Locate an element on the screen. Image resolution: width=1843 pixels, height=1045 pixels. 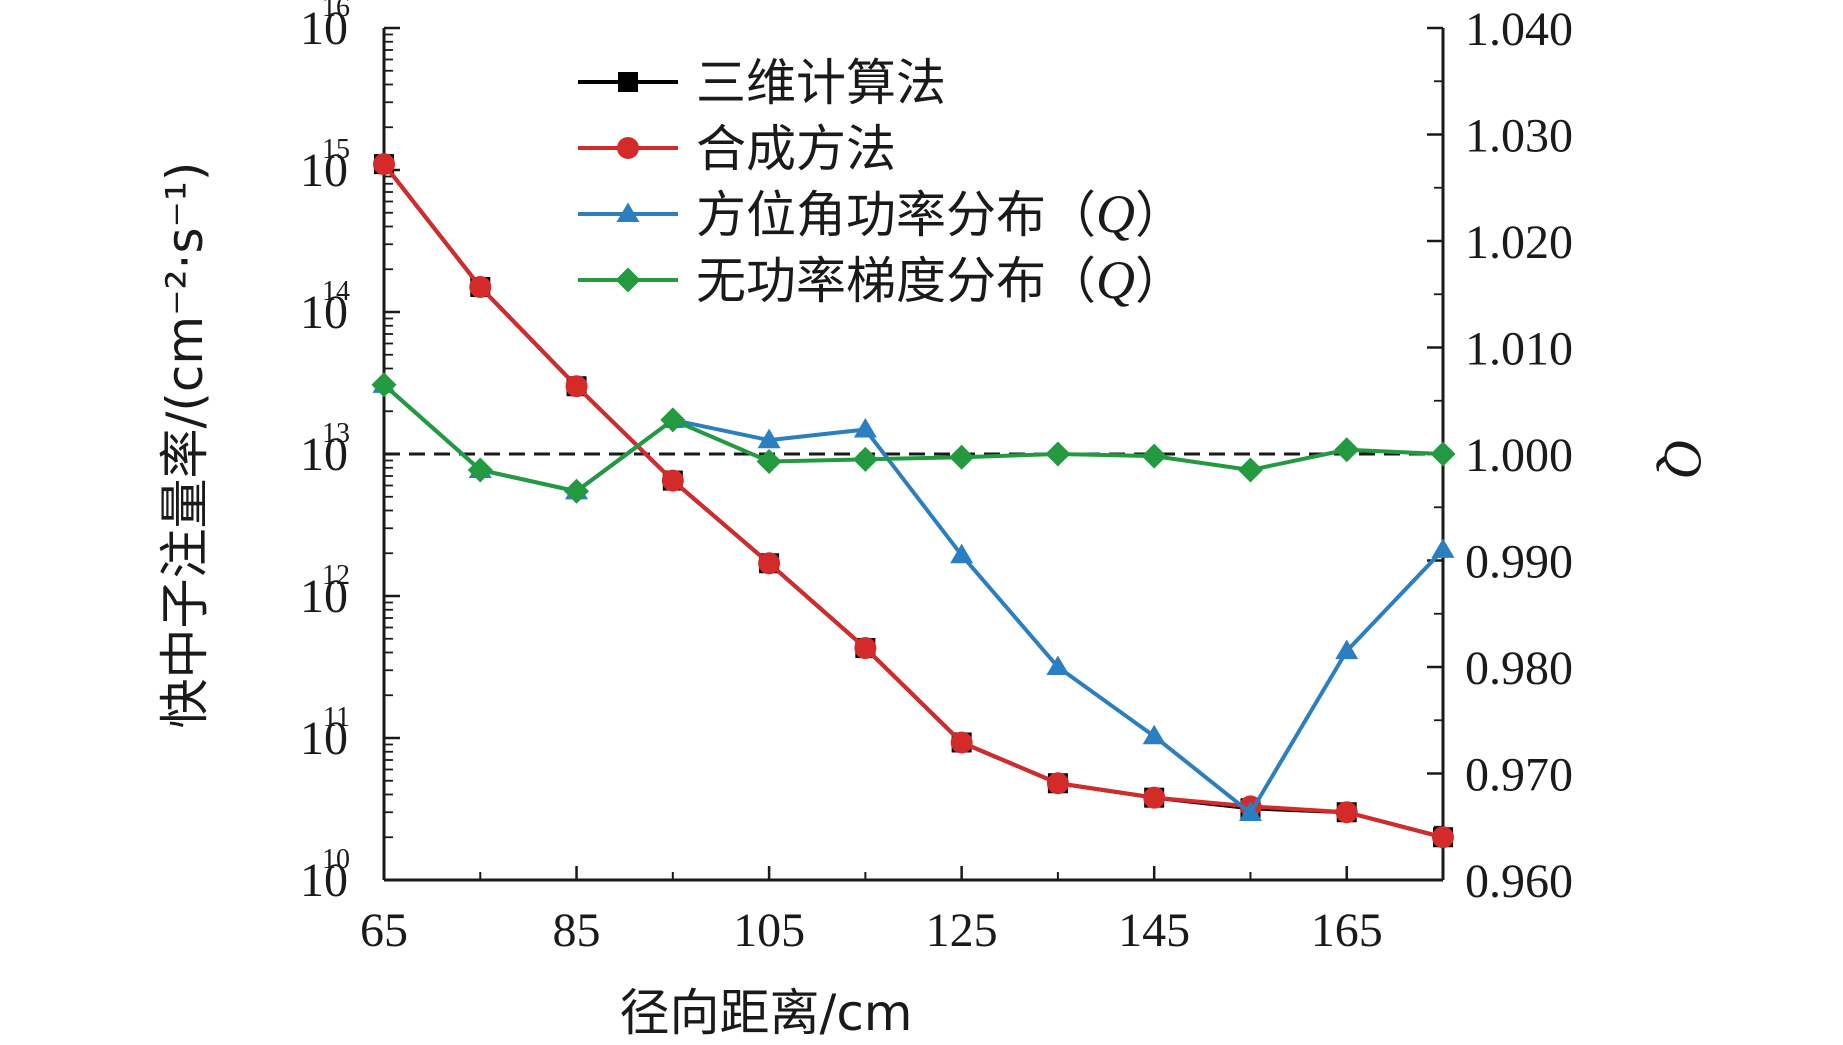
y-right-tick-label: 1.010 is located at coordinates (1519, 349).